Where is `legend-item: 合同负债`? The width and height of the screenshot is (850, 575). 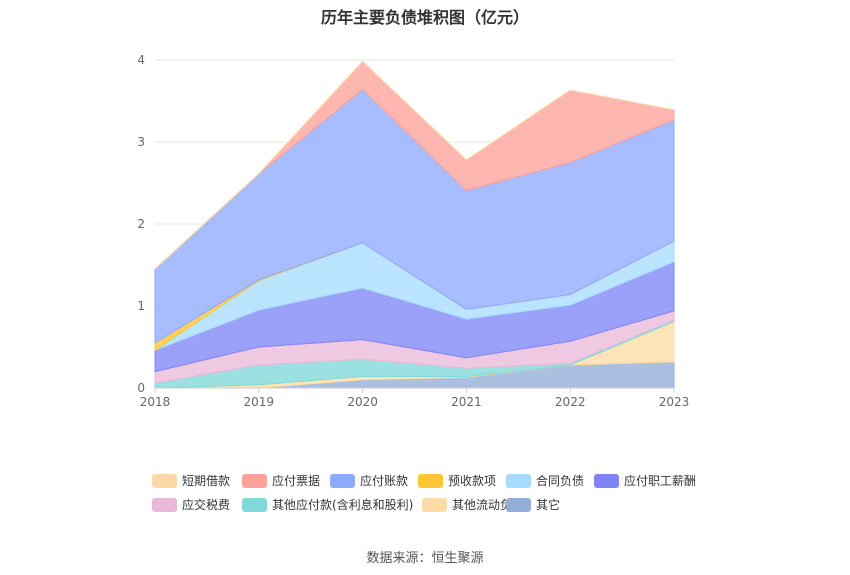
legend-item: 合同负债 is located at coordinates (545, 481).